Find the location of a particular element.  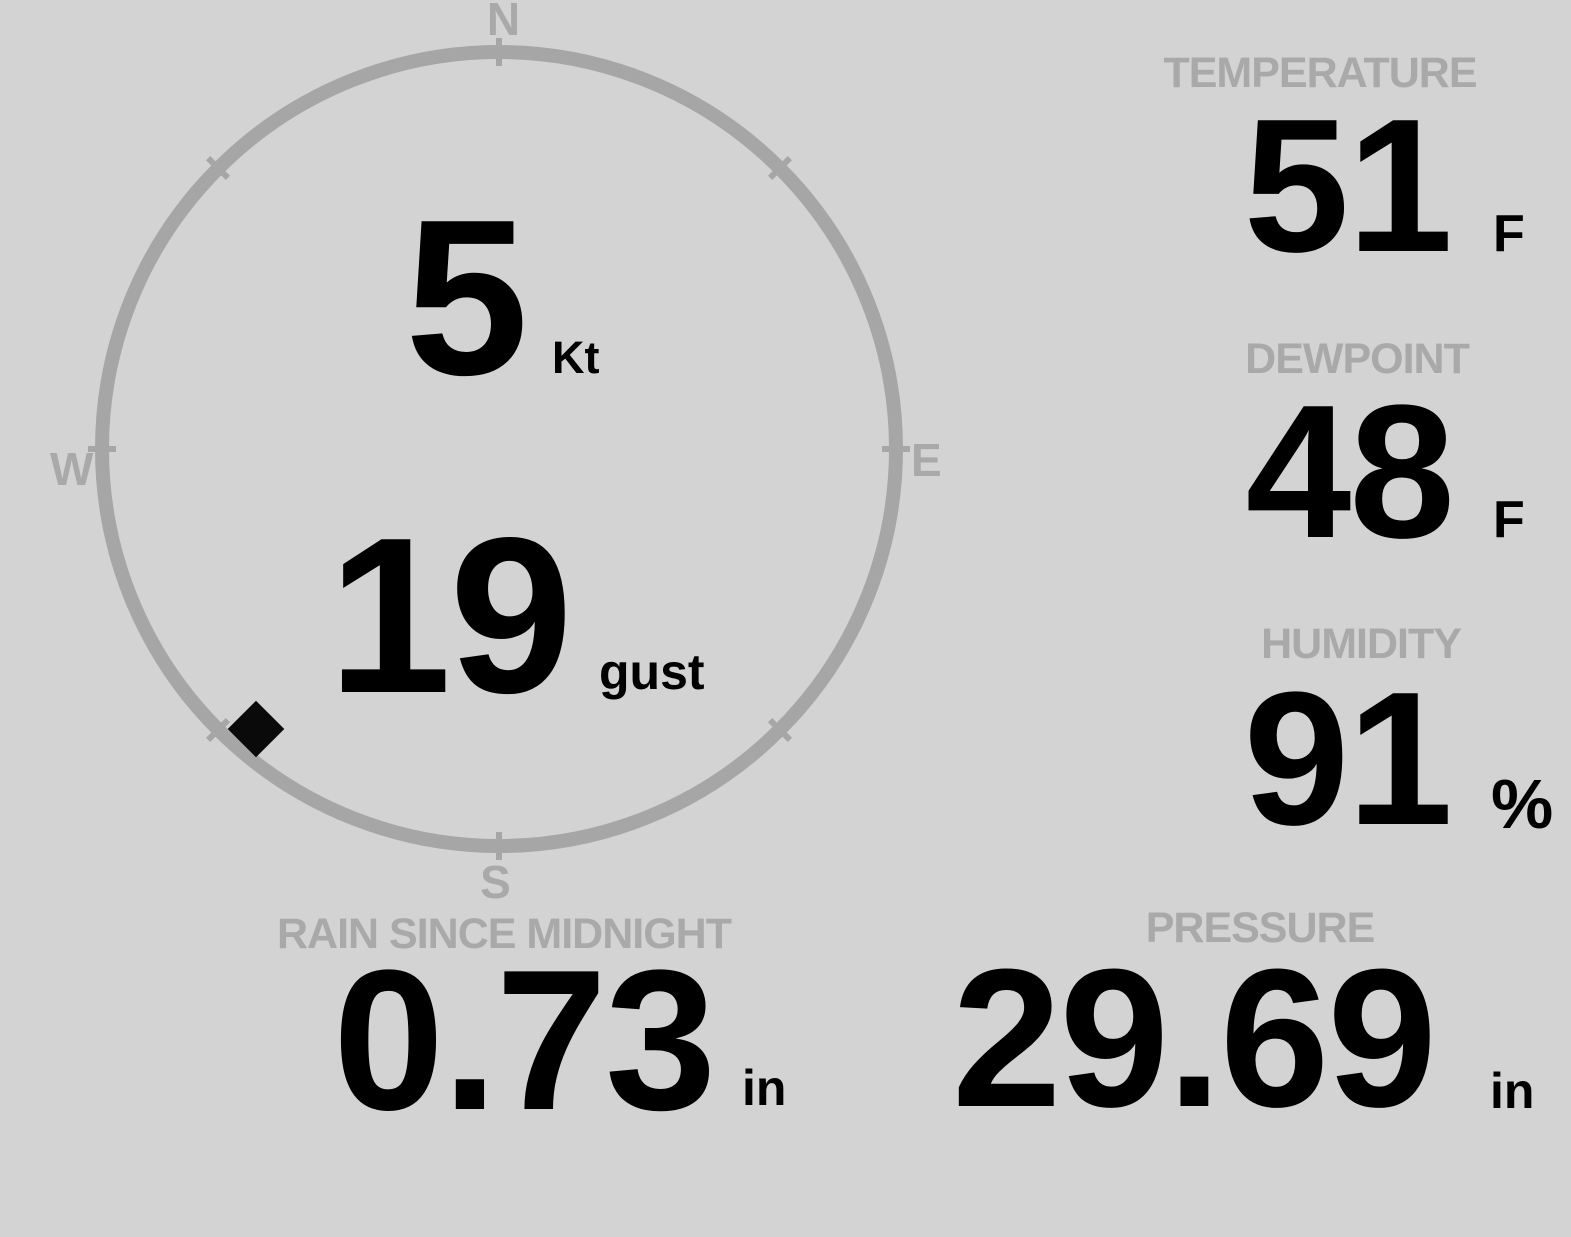

compass-label-north: N is located at coordinates (503, 22).